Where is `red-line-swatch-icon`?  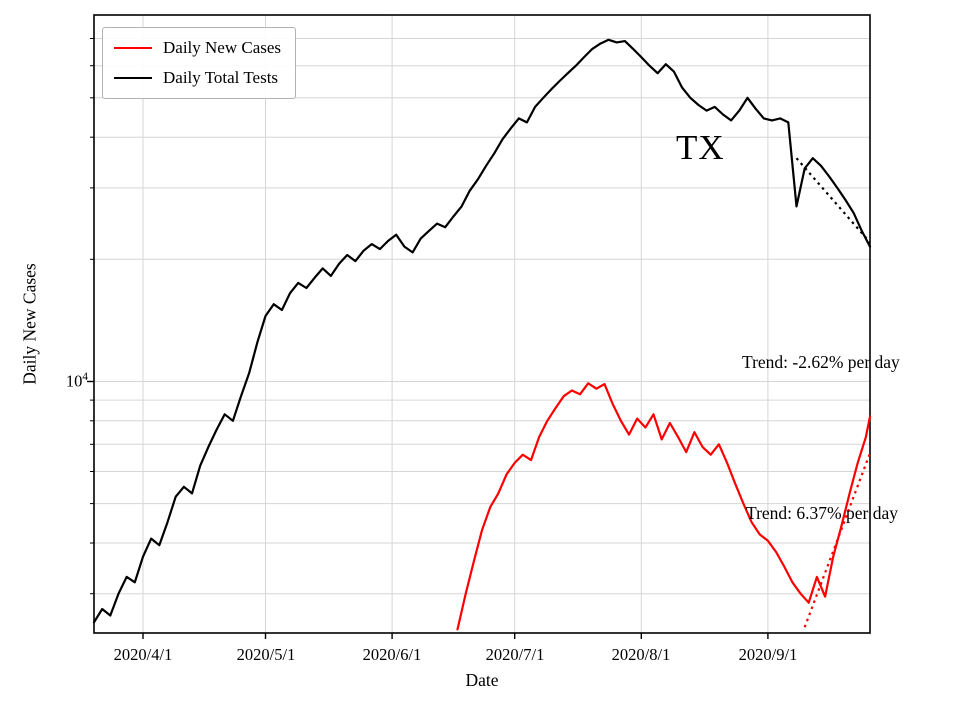
red-line-swatch-icon is located at coordinates (133, 48).